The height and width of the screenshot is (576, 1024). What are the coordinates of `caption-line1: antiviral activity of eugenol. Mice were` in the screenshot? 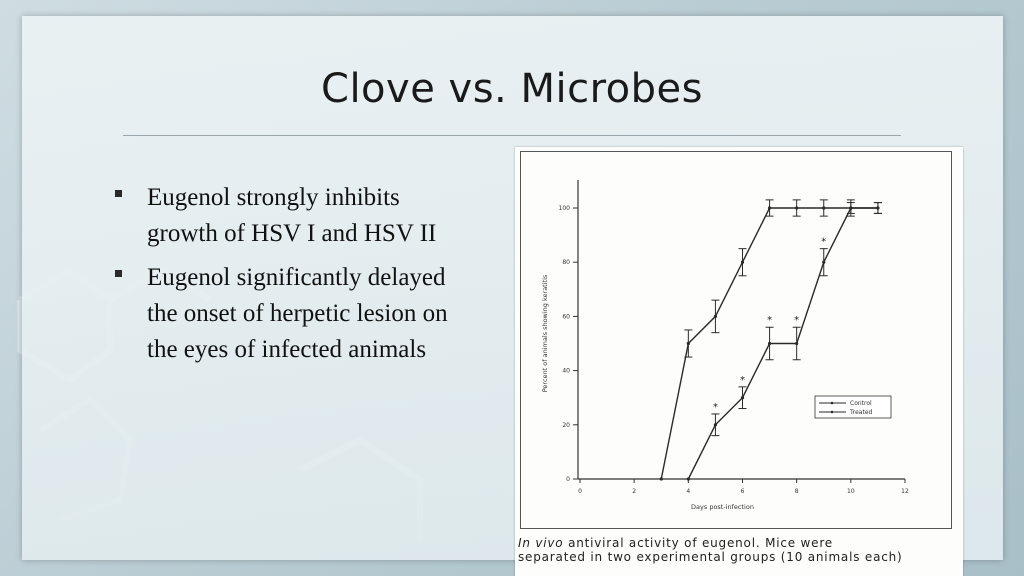 It's located at (698, 543).